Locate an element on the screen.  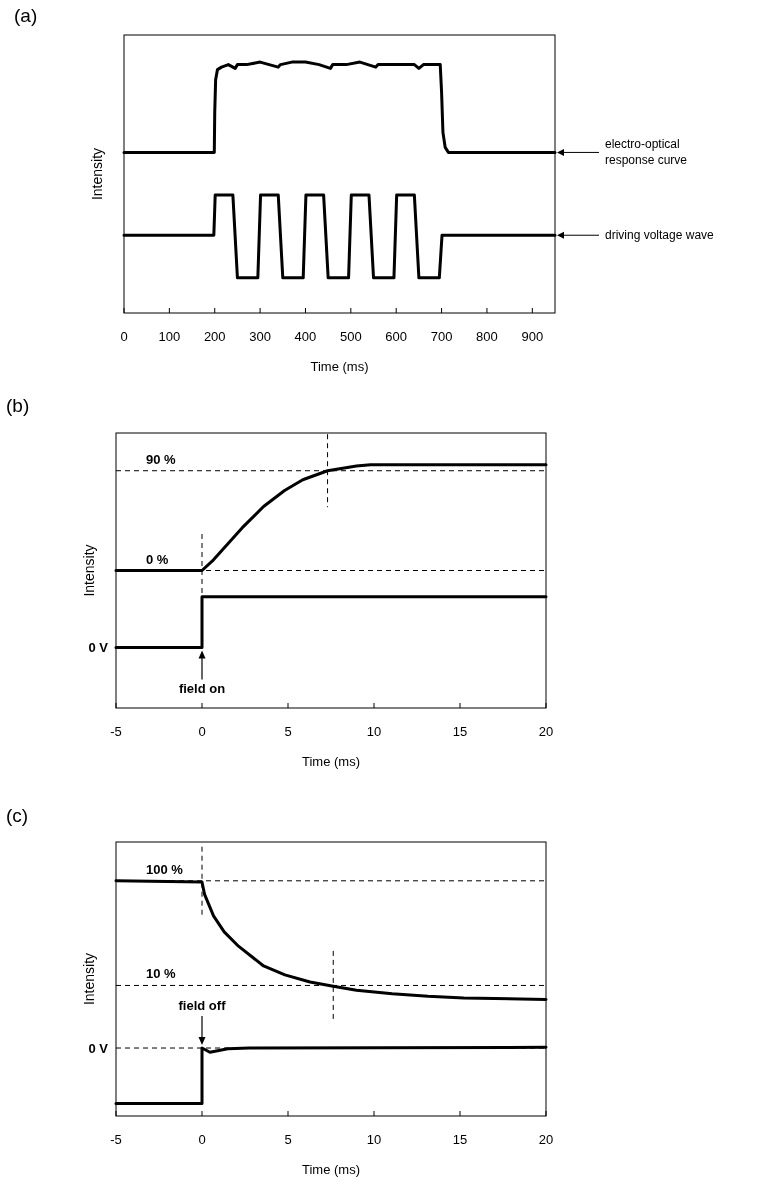
x-tick-label: 300 is located at coordinates (260, 336).